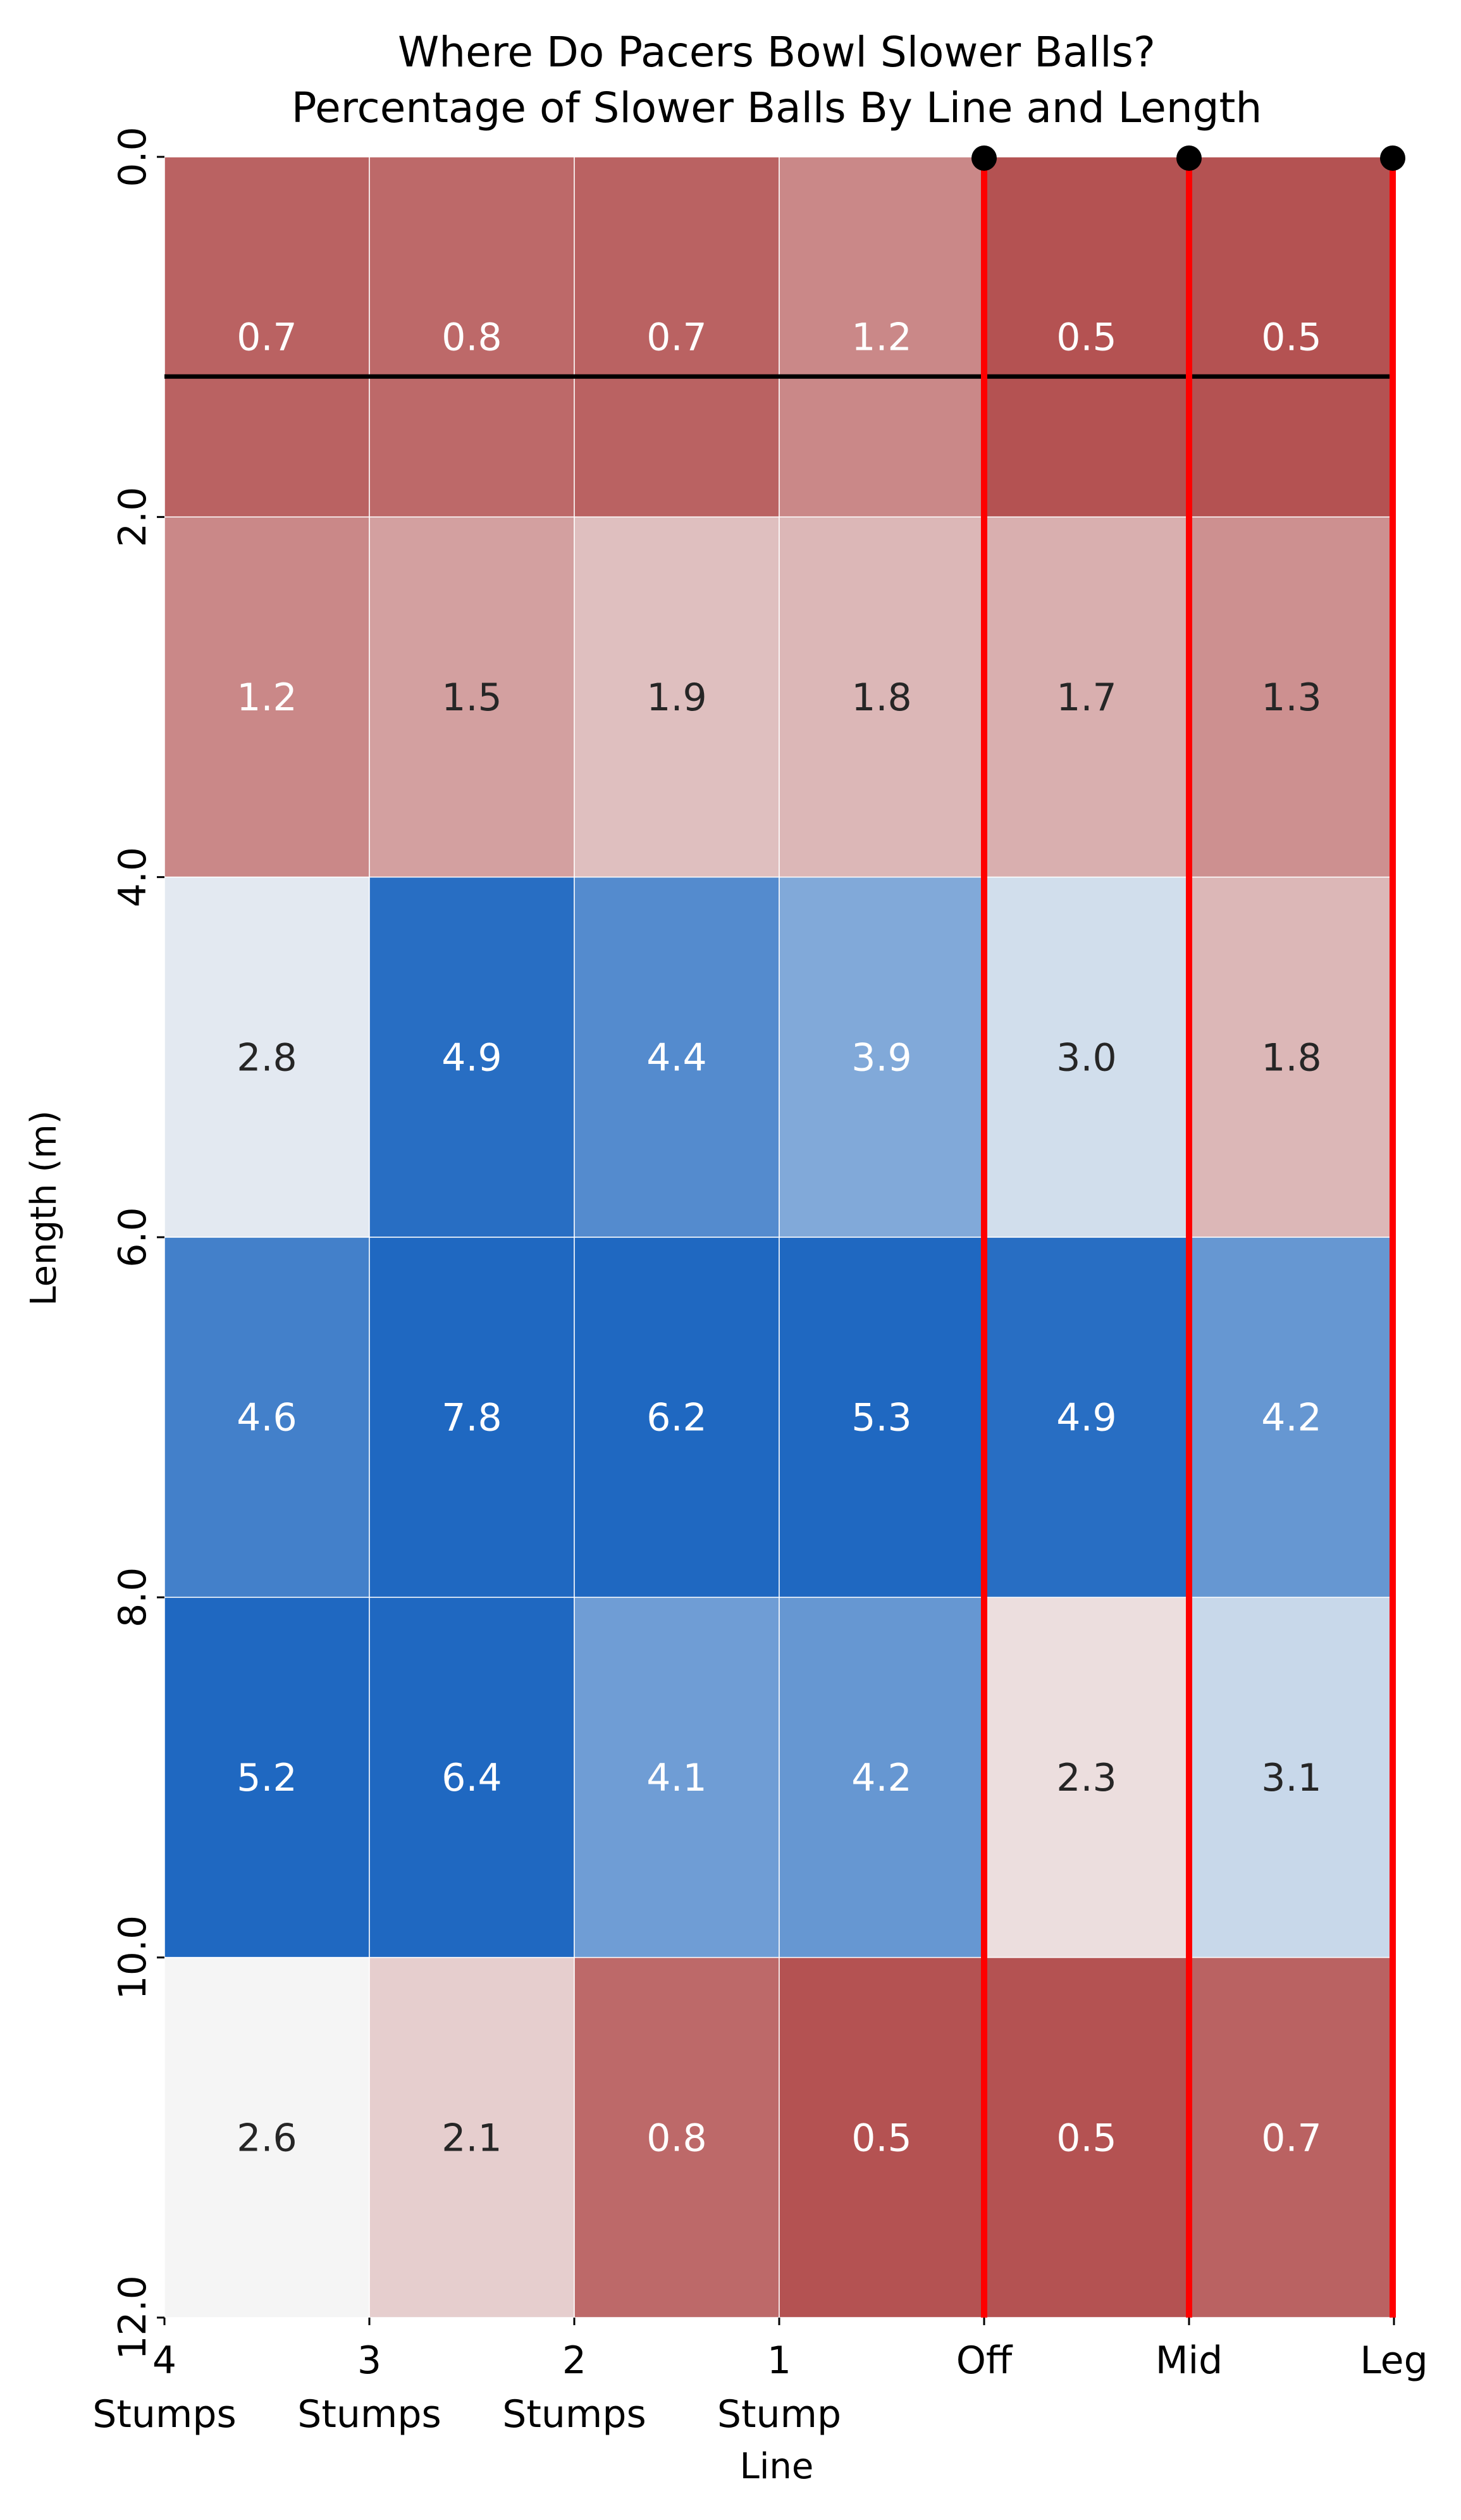 The height and width of the screenshot is (2520, 1461). What do you see at coordinates (133, 157) in the screenshot?
I see `y-tick-label: 0.0` at bounding box center [133, 157].